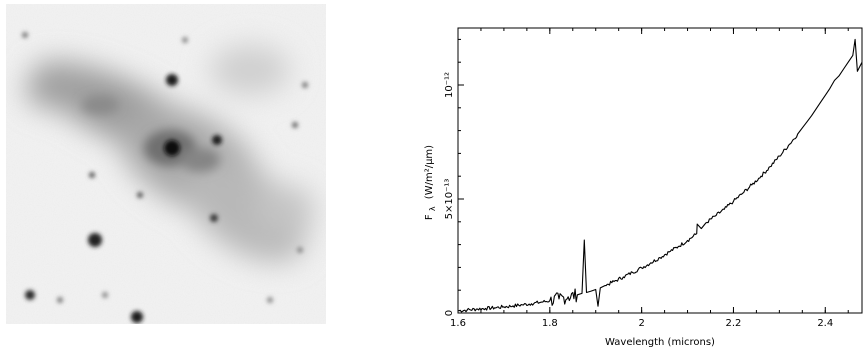  What do you see at coordinates (429, 172) in the screenshot?
I see `y-axis-label-unit: (W/m²/μm)` at bounding box center [429, 172].